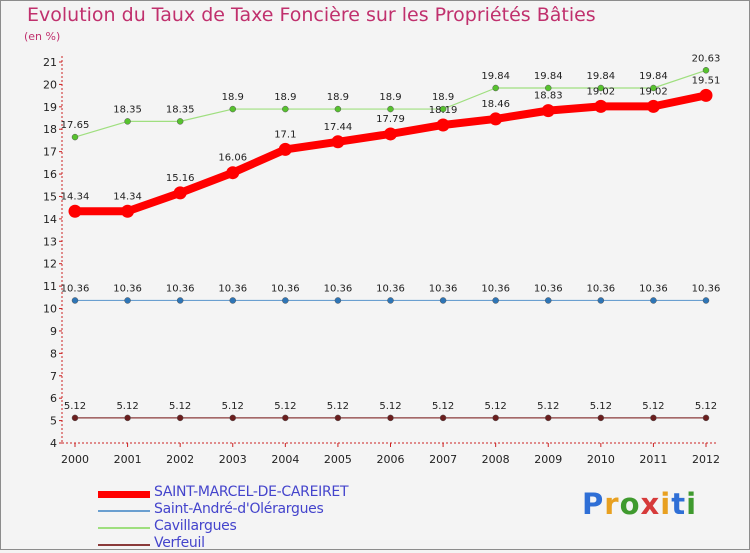 This screenshot has width=750, height=553. What do you see at coordinates (75, 125) in the screenshot?
I see `data-label: 17.65` at bounding box center [75, 125].